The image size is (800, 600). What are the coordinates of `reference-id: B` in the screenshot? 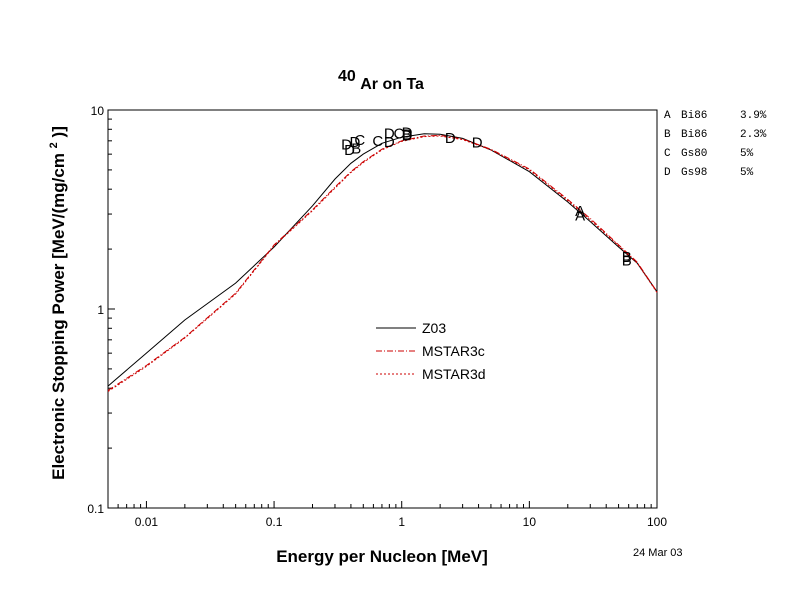 It's located at (667, 135).